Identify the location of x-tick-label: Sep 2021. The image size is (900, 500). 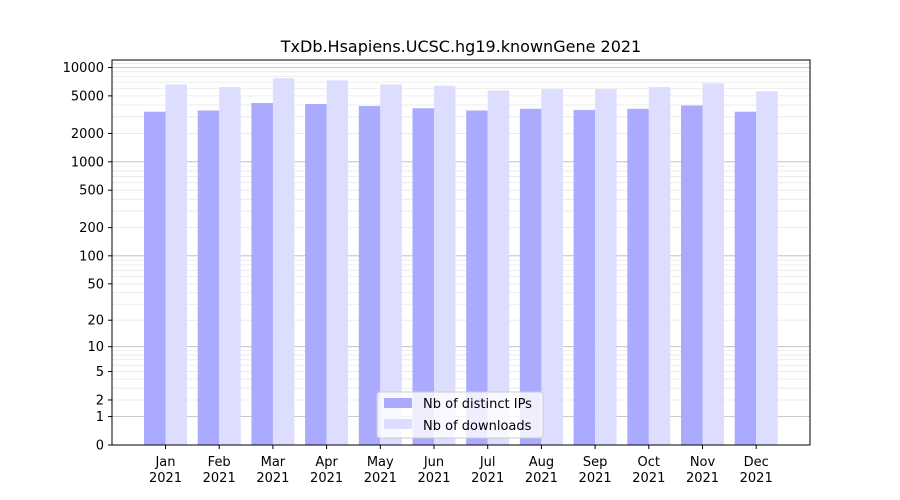
(595, 470).